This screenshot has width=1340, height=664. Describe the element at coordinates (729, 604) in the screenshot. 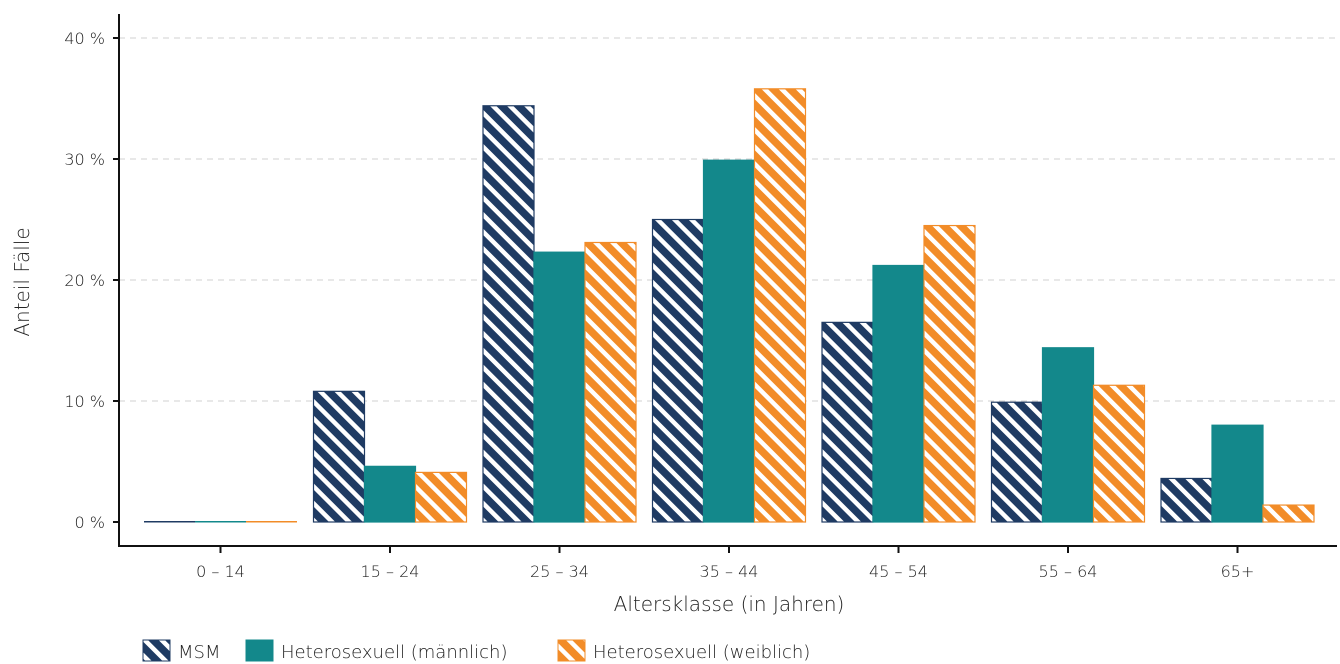

I see `x-axis-title: Altersklasse (in Jahren)` at that location.